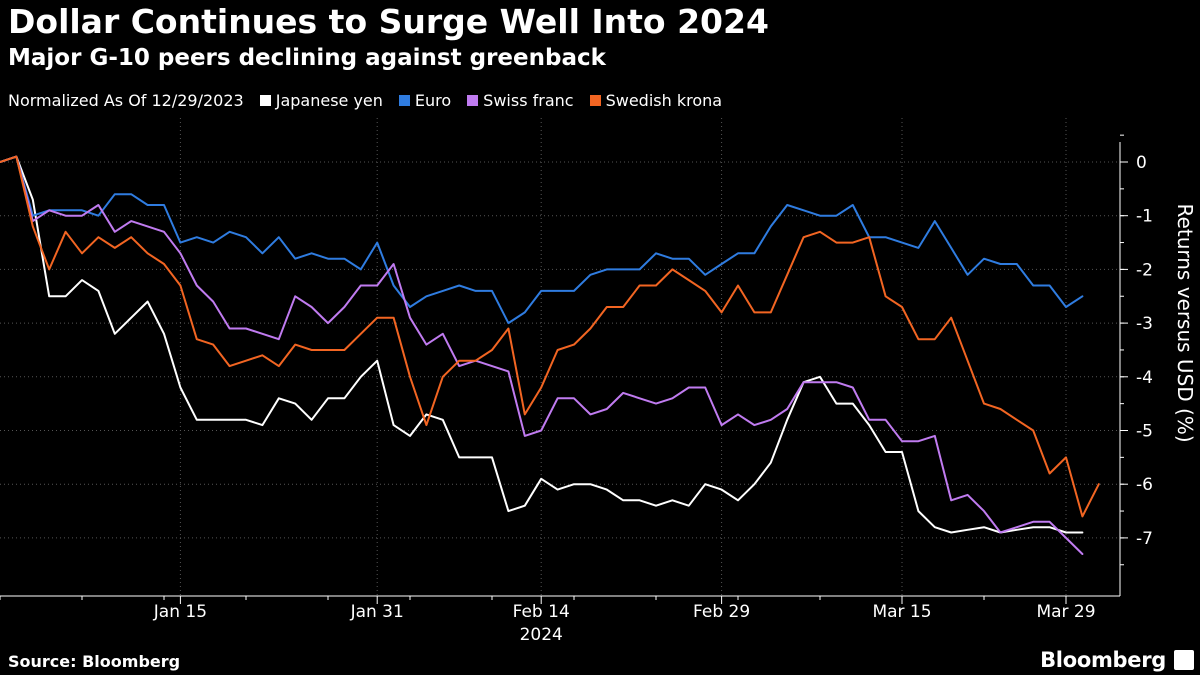 This screenshot has width=1200, height=675. I want to click on legend-item-japanese-yen: Japanese yen, so click(321, 100).